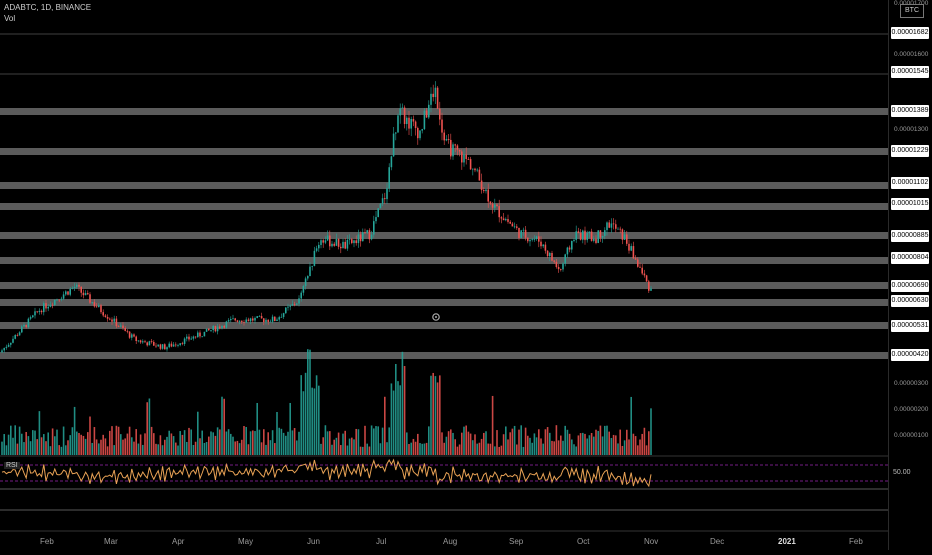 The height and width of the screenshot is (555, 932). I want to click on settings-gear-icon, so click(436, 315).